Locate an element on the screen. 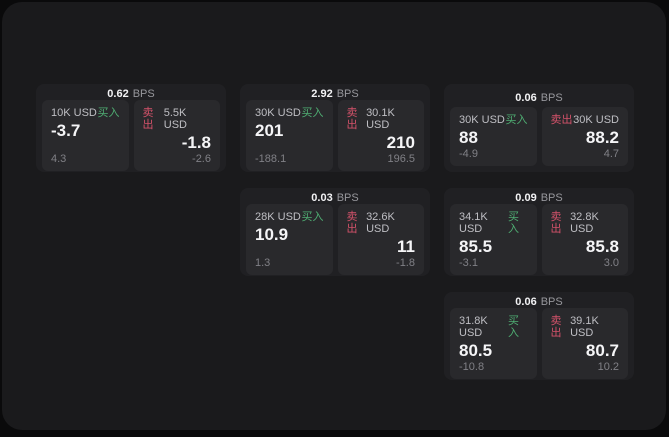 The image size is (669, 437). buy-sub-value: -10.8 is located at coordinates (472, 367).